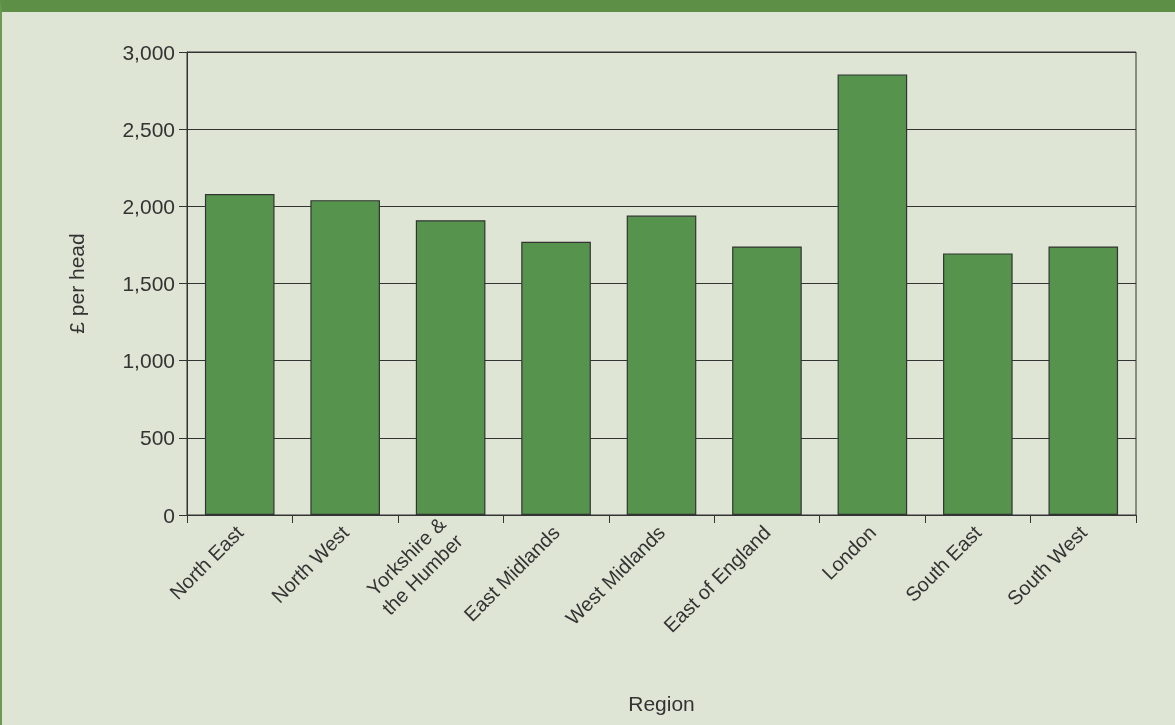 This screenshot has width=1175, height=725. What do you see at coordinates (148, 206) in the screenshot?
I see `y-tick-label: 2,000` at bounding box center [148, 206].